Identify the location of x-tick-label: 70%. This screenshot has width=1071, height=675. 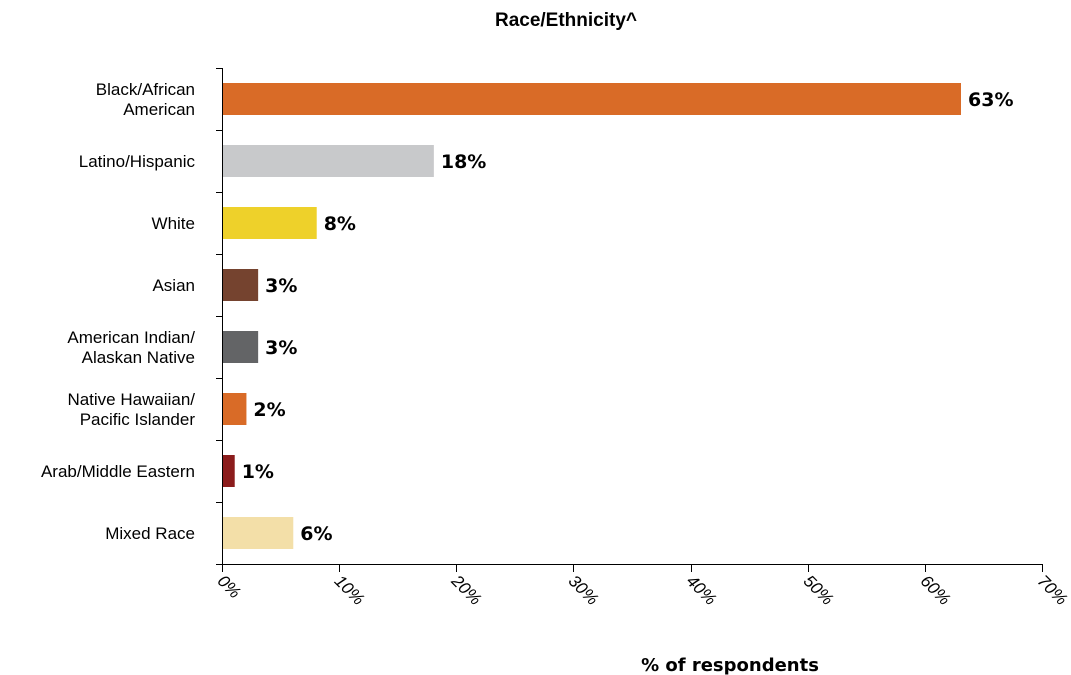
(1052, 589).